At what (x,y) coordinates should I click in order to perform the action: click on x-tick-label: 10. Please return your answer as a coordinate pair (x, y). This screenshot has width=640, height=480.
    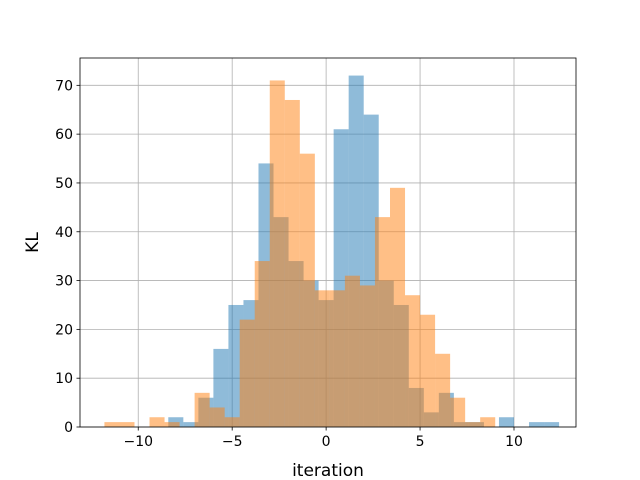
    Looking at the image, I should click on (514, 442).